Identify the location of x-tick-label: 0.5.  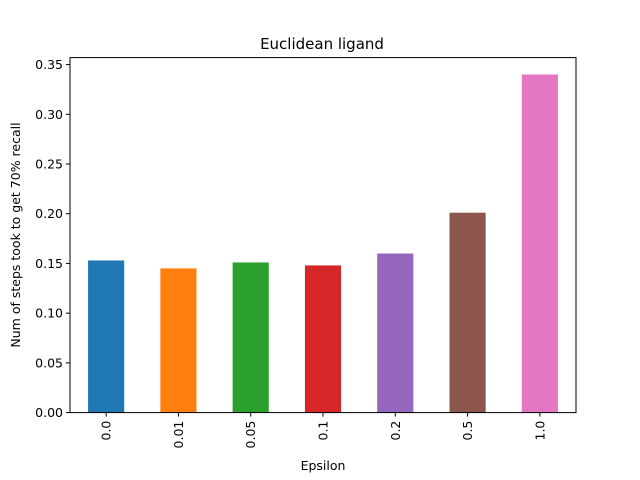
(467, 431).